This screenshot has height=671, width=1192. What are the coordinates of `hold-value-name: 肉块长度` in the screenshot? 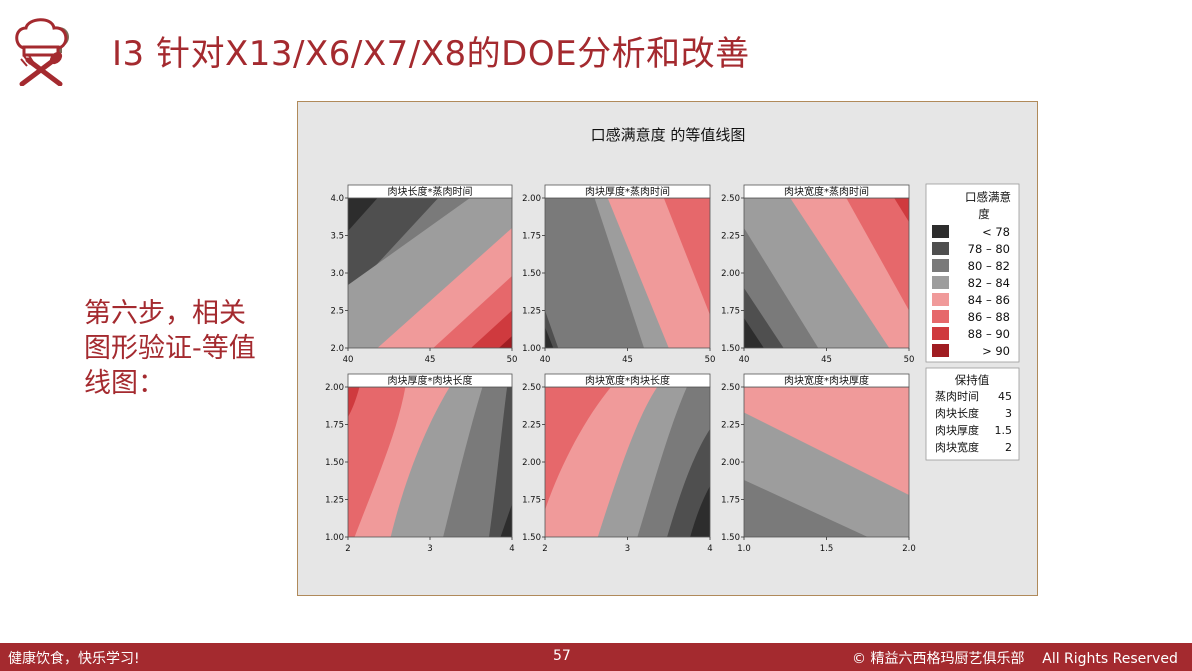 It's located at (957, 413).